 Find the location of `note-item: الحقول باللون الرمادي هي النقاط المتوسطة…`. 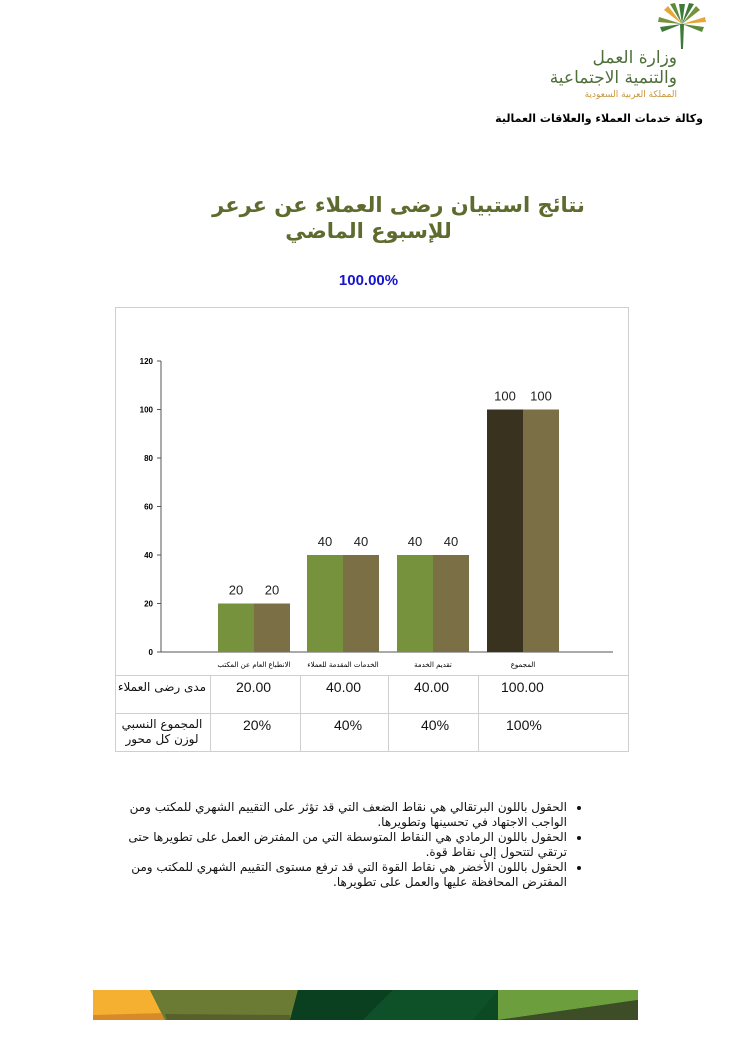

note-item: الحقول باللون الرمادي هي النقاط المتوسطة… is located at coordinates (346, 845).